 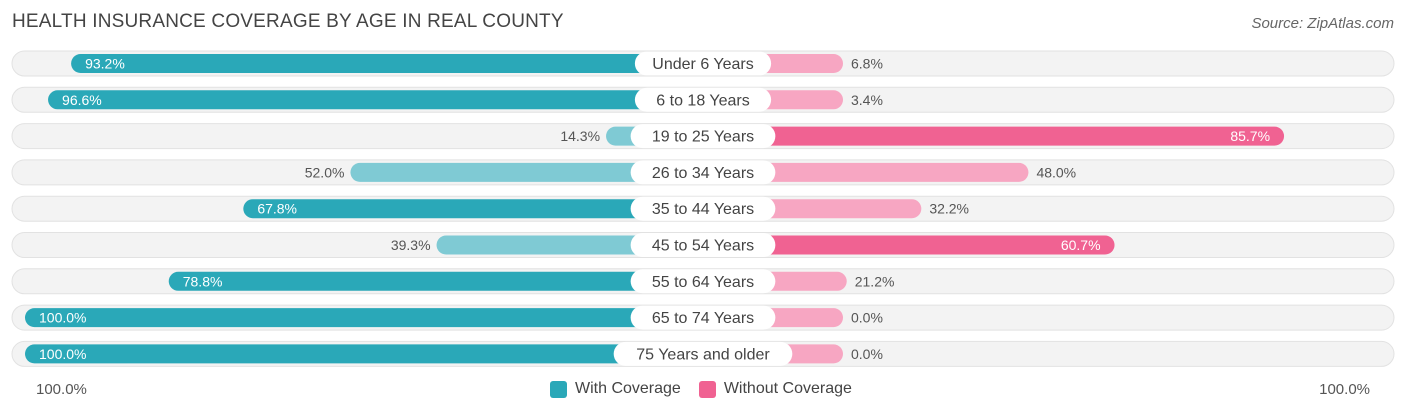 I want to click on legend-without-coverage: Without Coverage, so click(x=775, y=389).